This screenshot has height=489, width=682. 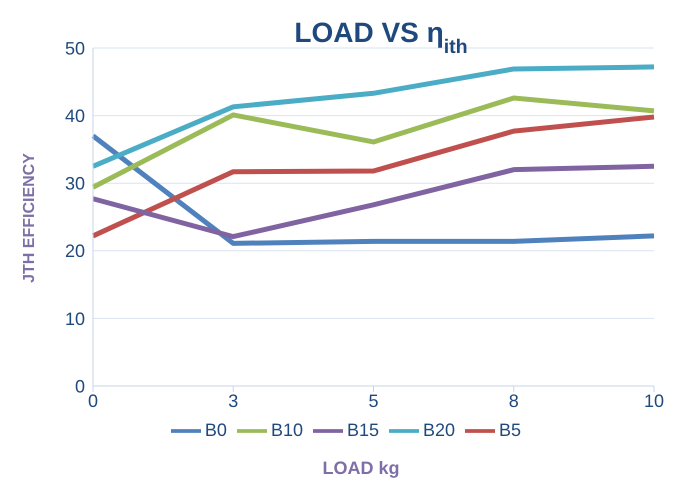 I want to click on y-tick-label: 50, so click(x=74, y=48).